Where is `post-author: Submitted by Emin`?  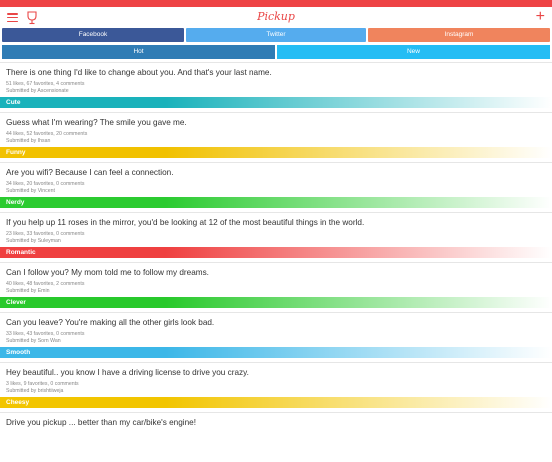 post-author: Submitted by Emin is located at coordinates (28, 290).